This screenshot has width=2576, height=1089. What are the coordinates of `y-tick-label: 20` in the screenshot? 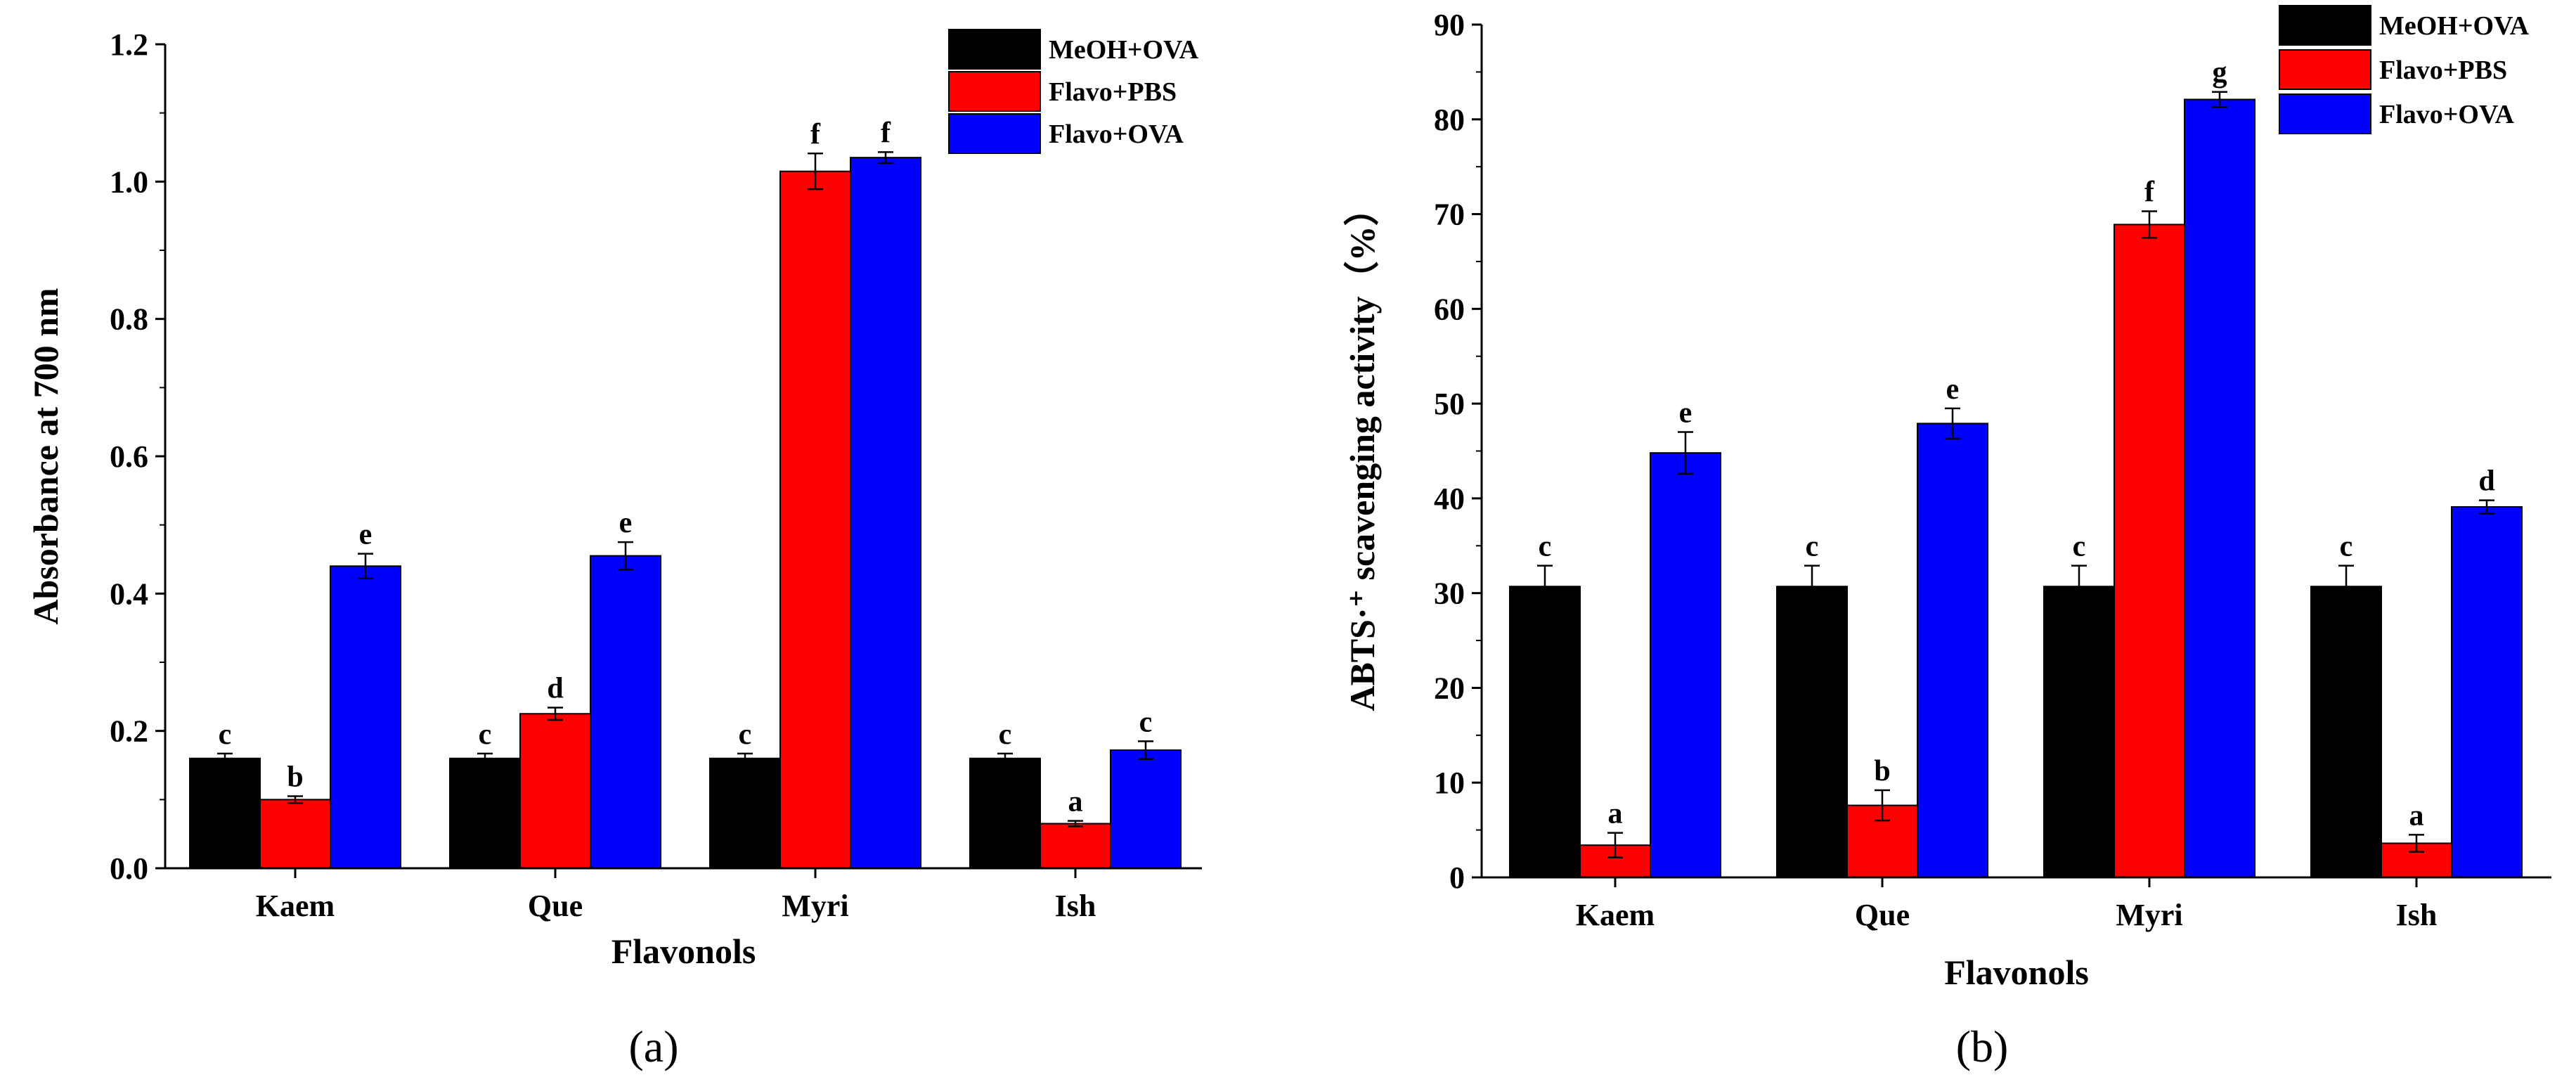 It's located at (1449, 688).